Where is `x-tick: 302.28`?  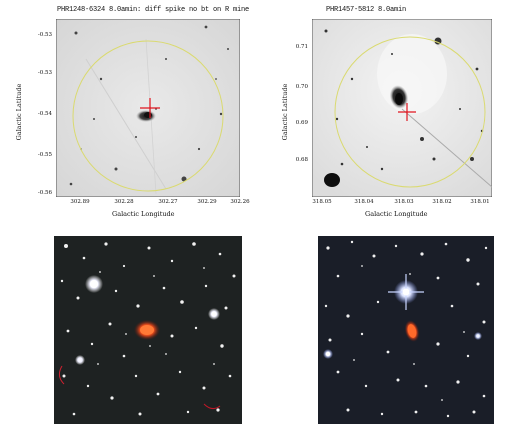
x-tick: 302.28 is located at coordinates (124, 202).